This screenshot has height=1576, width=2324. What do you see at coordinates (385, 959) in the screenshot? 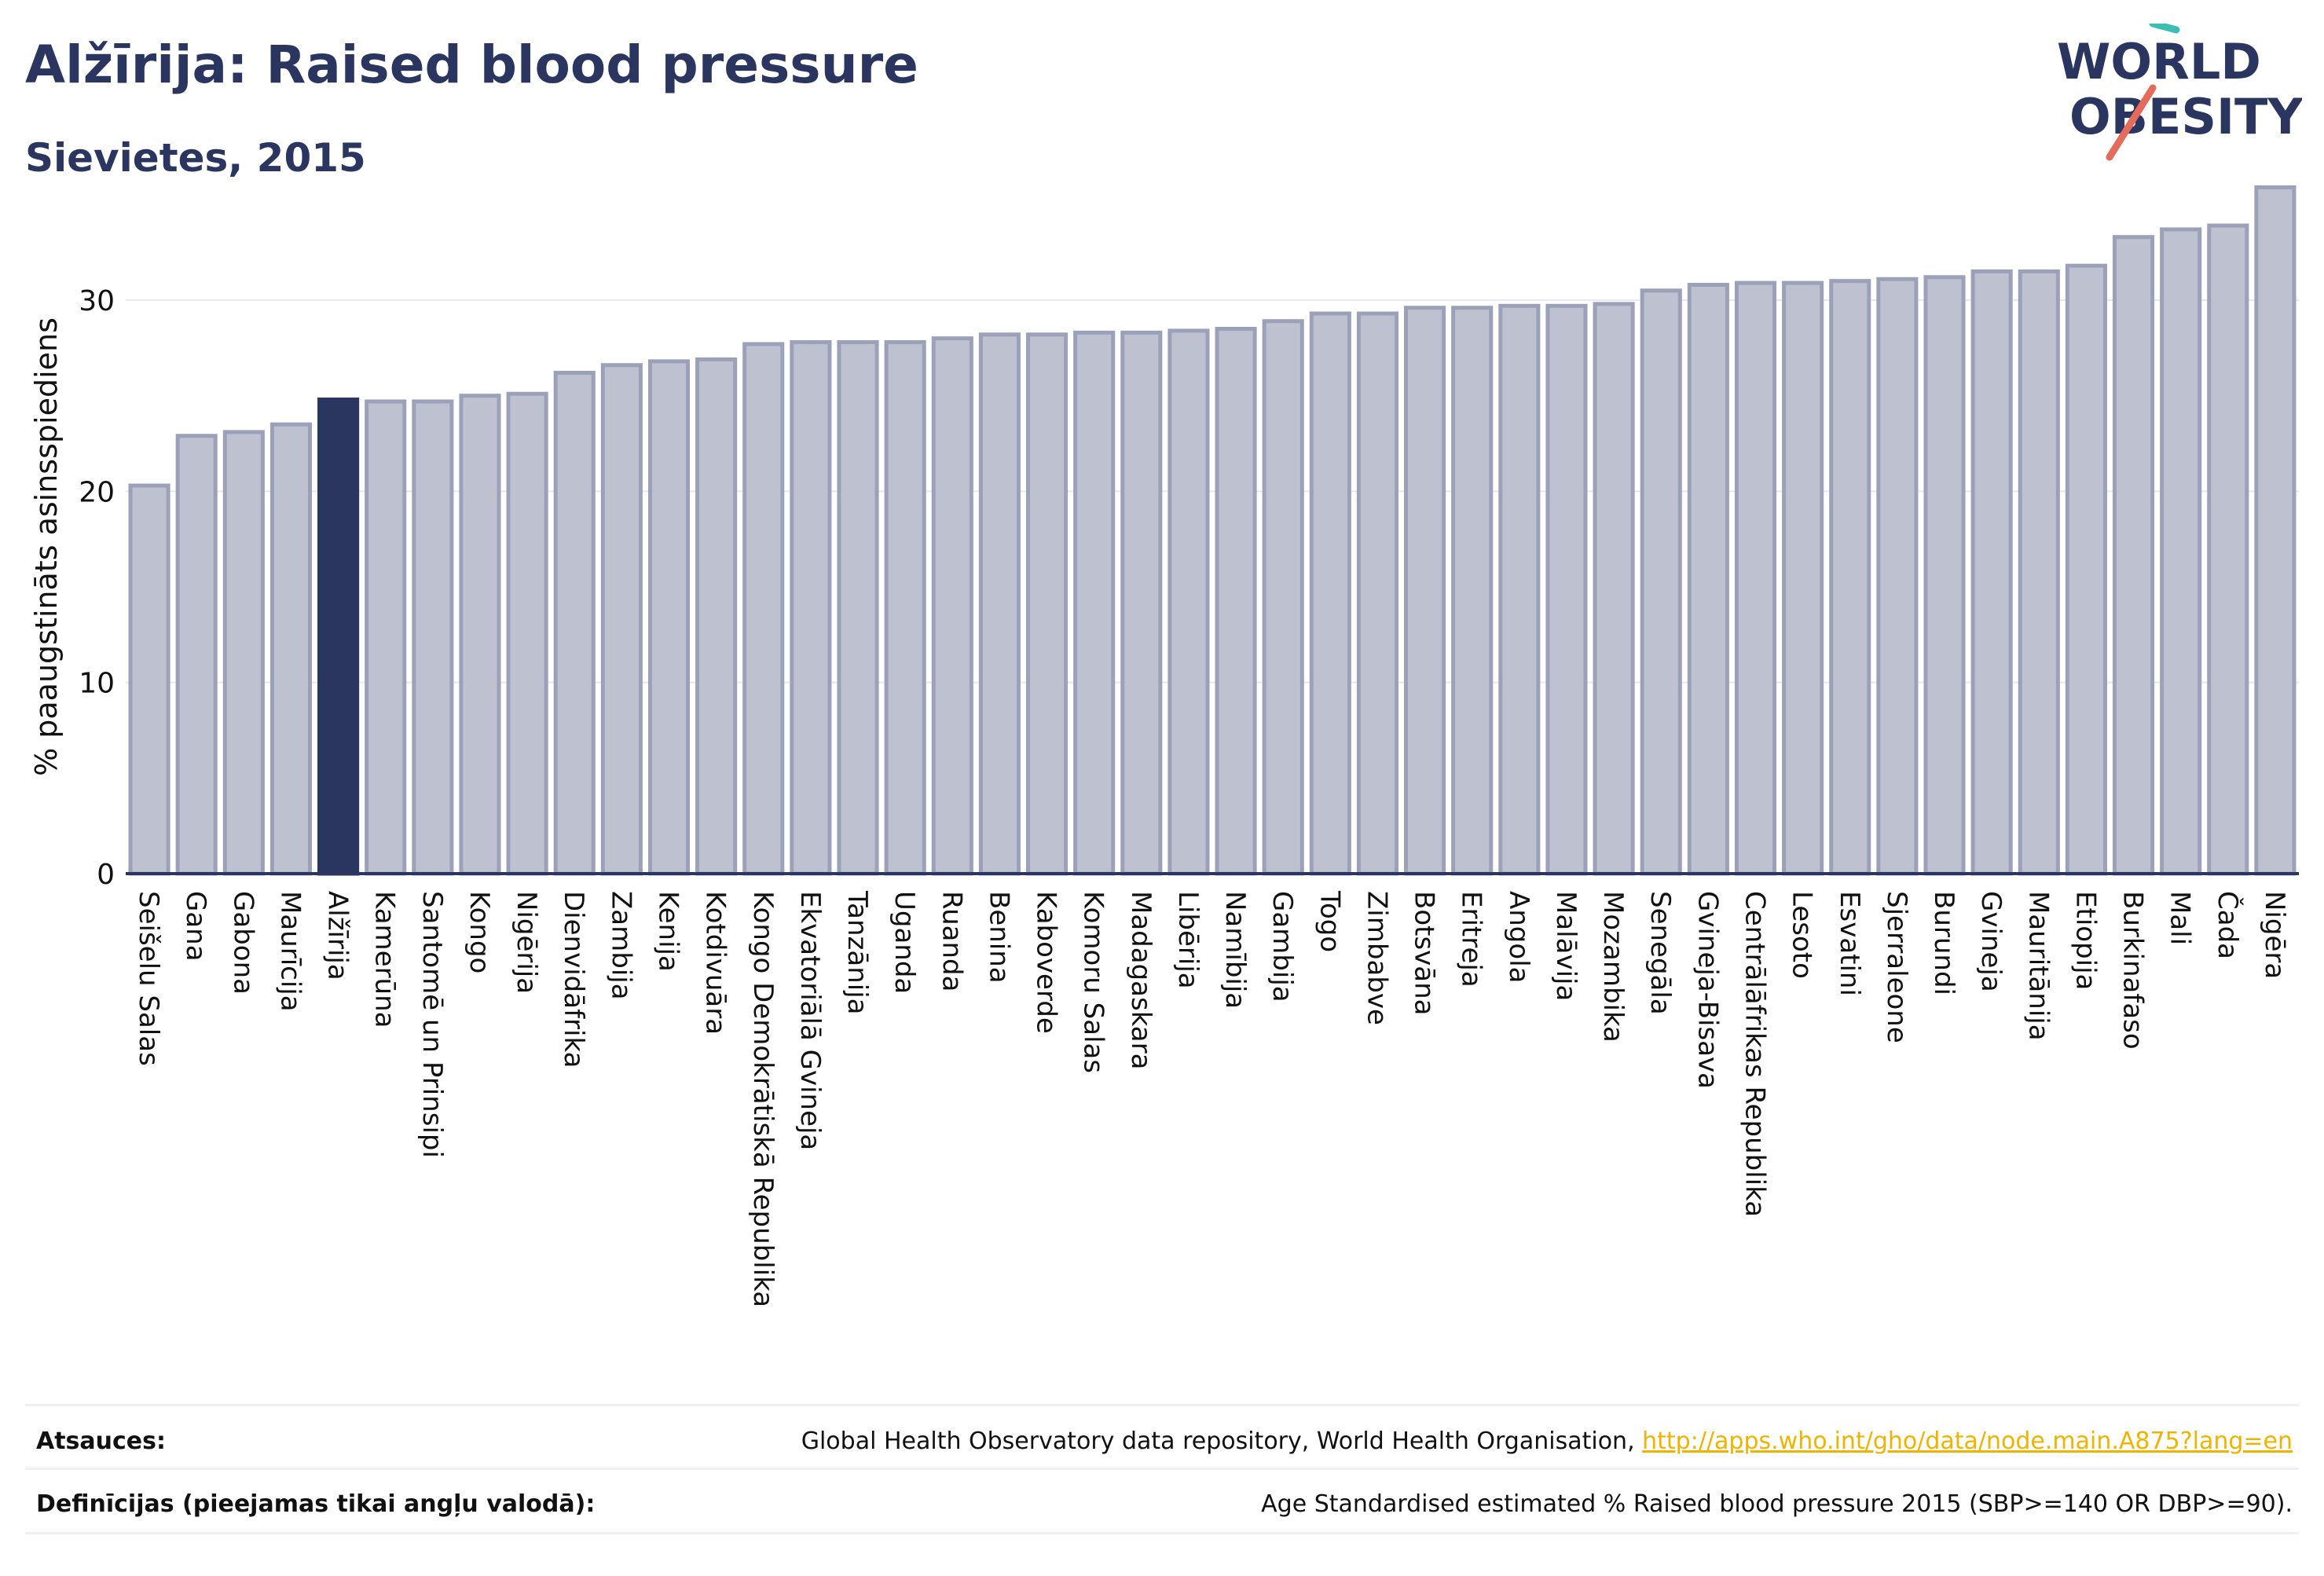
I see `x-tick-label: Kamerūna` at bounding box center [385, 959].